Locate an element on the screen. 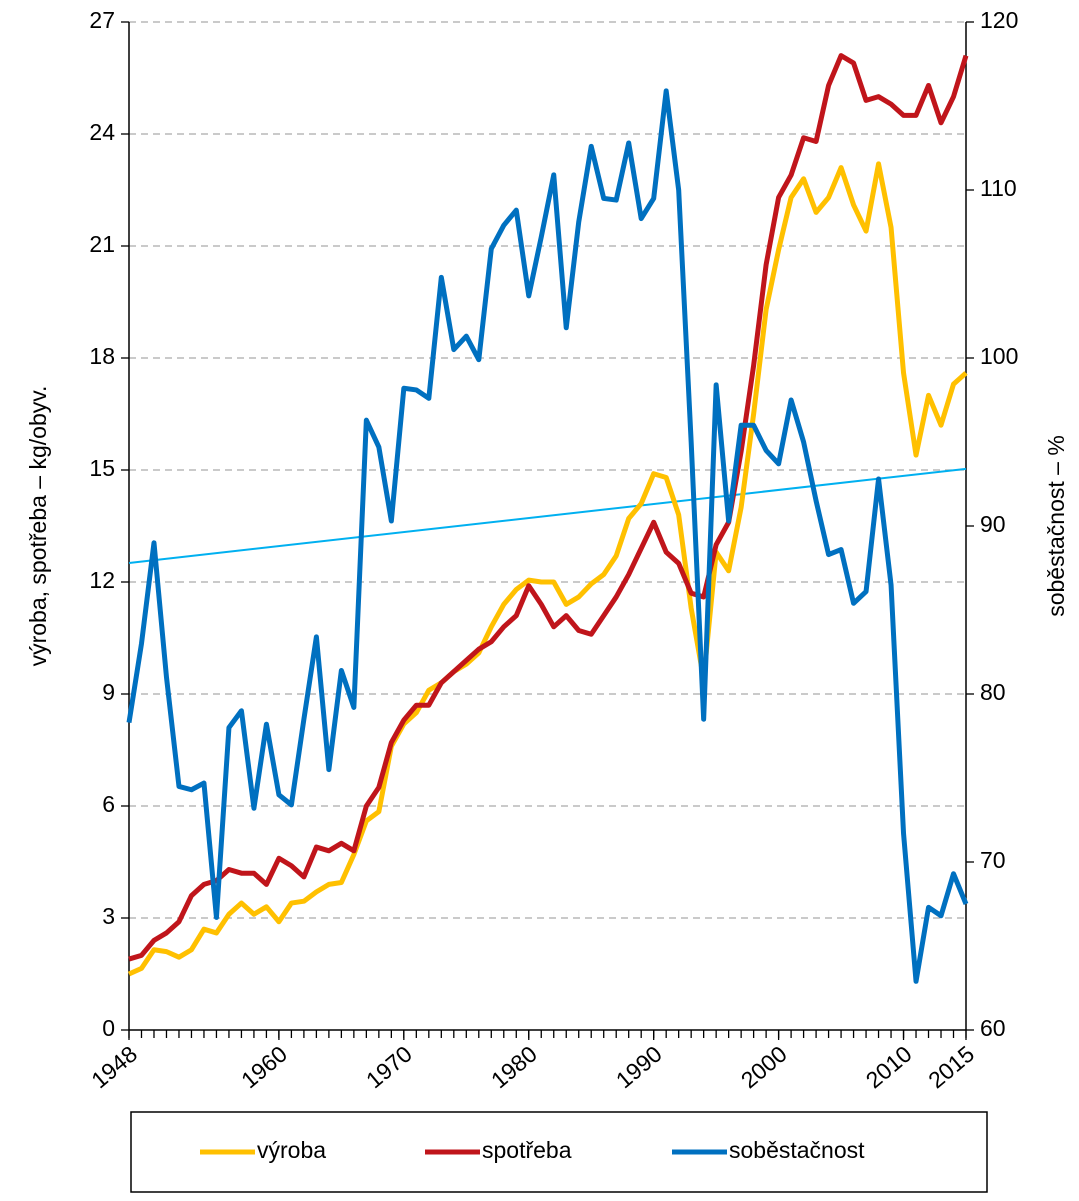 This screenshot has height=1201, width=1079. y-tick-label: 21 is located at coordinates (102, 244).